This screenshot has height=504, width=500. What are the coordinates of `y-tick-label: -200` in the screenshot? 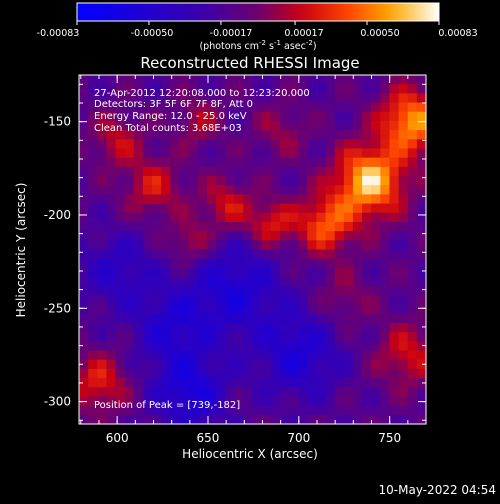 It's located at (57, 215).